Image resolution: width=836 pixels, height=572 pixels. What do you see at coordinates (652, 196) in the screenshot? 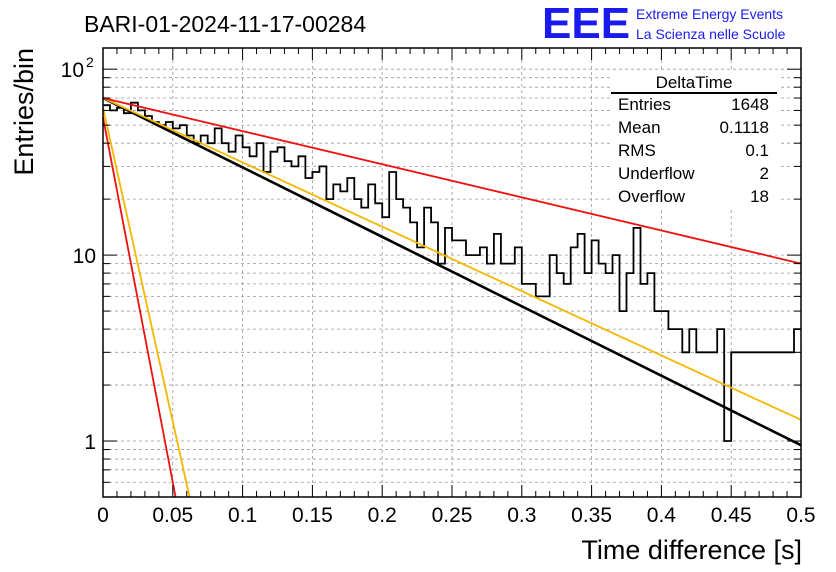
I see `stats-row-label: Overflow` at bounding box center [652, 196].